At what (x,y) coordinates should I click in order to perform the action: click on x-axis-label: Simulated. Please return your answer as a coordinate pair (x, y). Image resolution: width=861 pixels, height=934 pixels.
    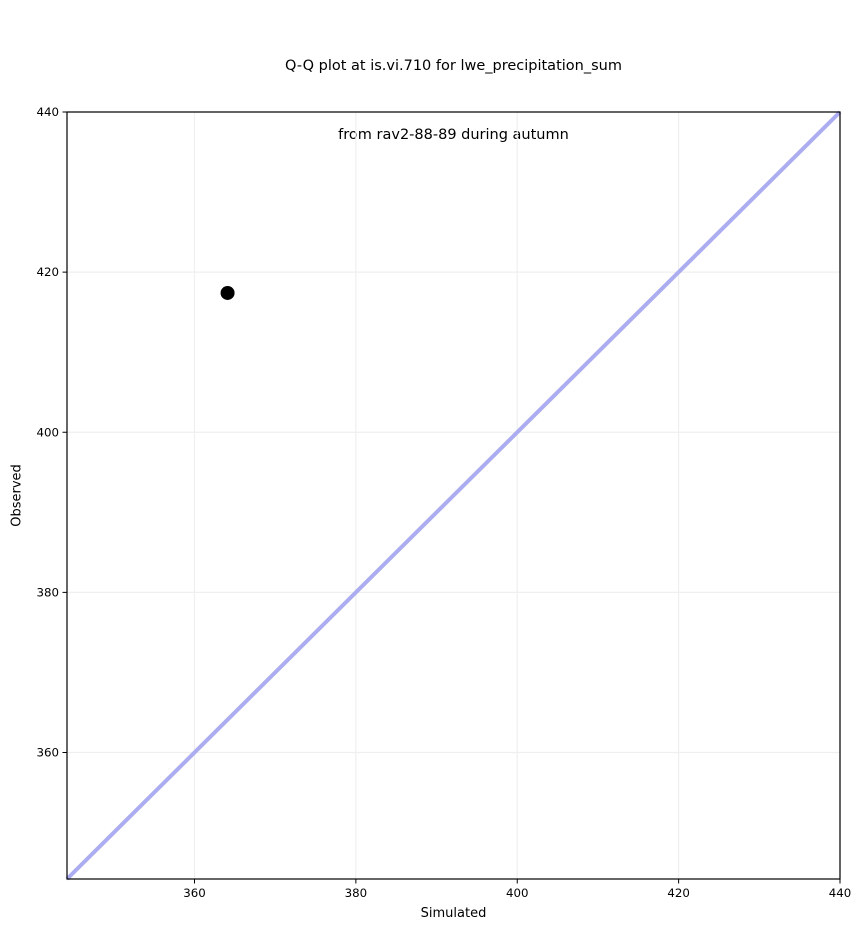
    Looking at the image, I should click on (453, 913).